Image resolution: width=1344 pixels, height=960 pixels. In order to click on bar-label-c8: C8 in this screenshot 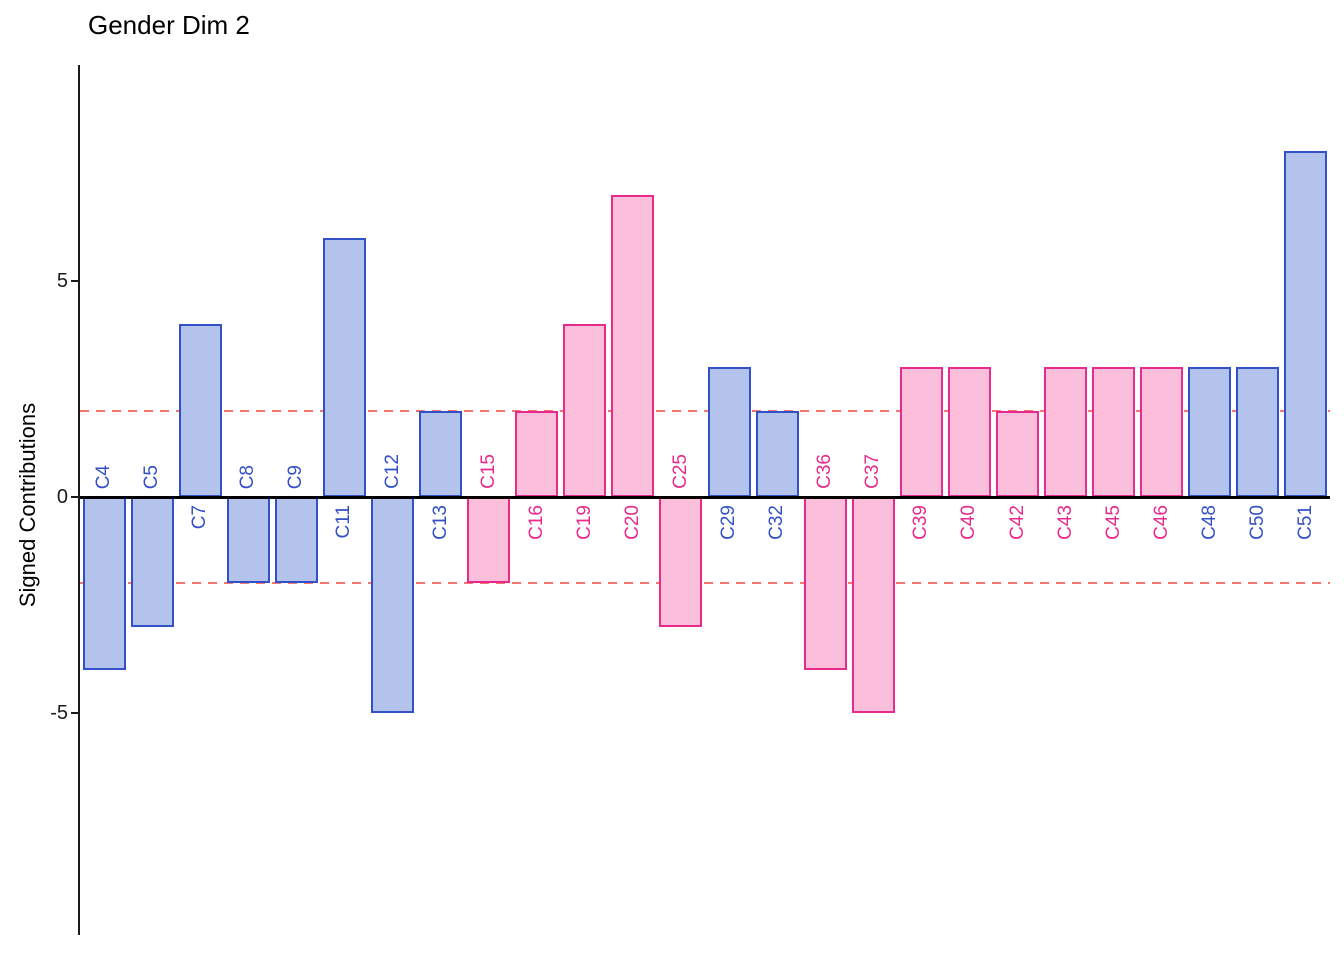, I will do `click(248, 476)`.